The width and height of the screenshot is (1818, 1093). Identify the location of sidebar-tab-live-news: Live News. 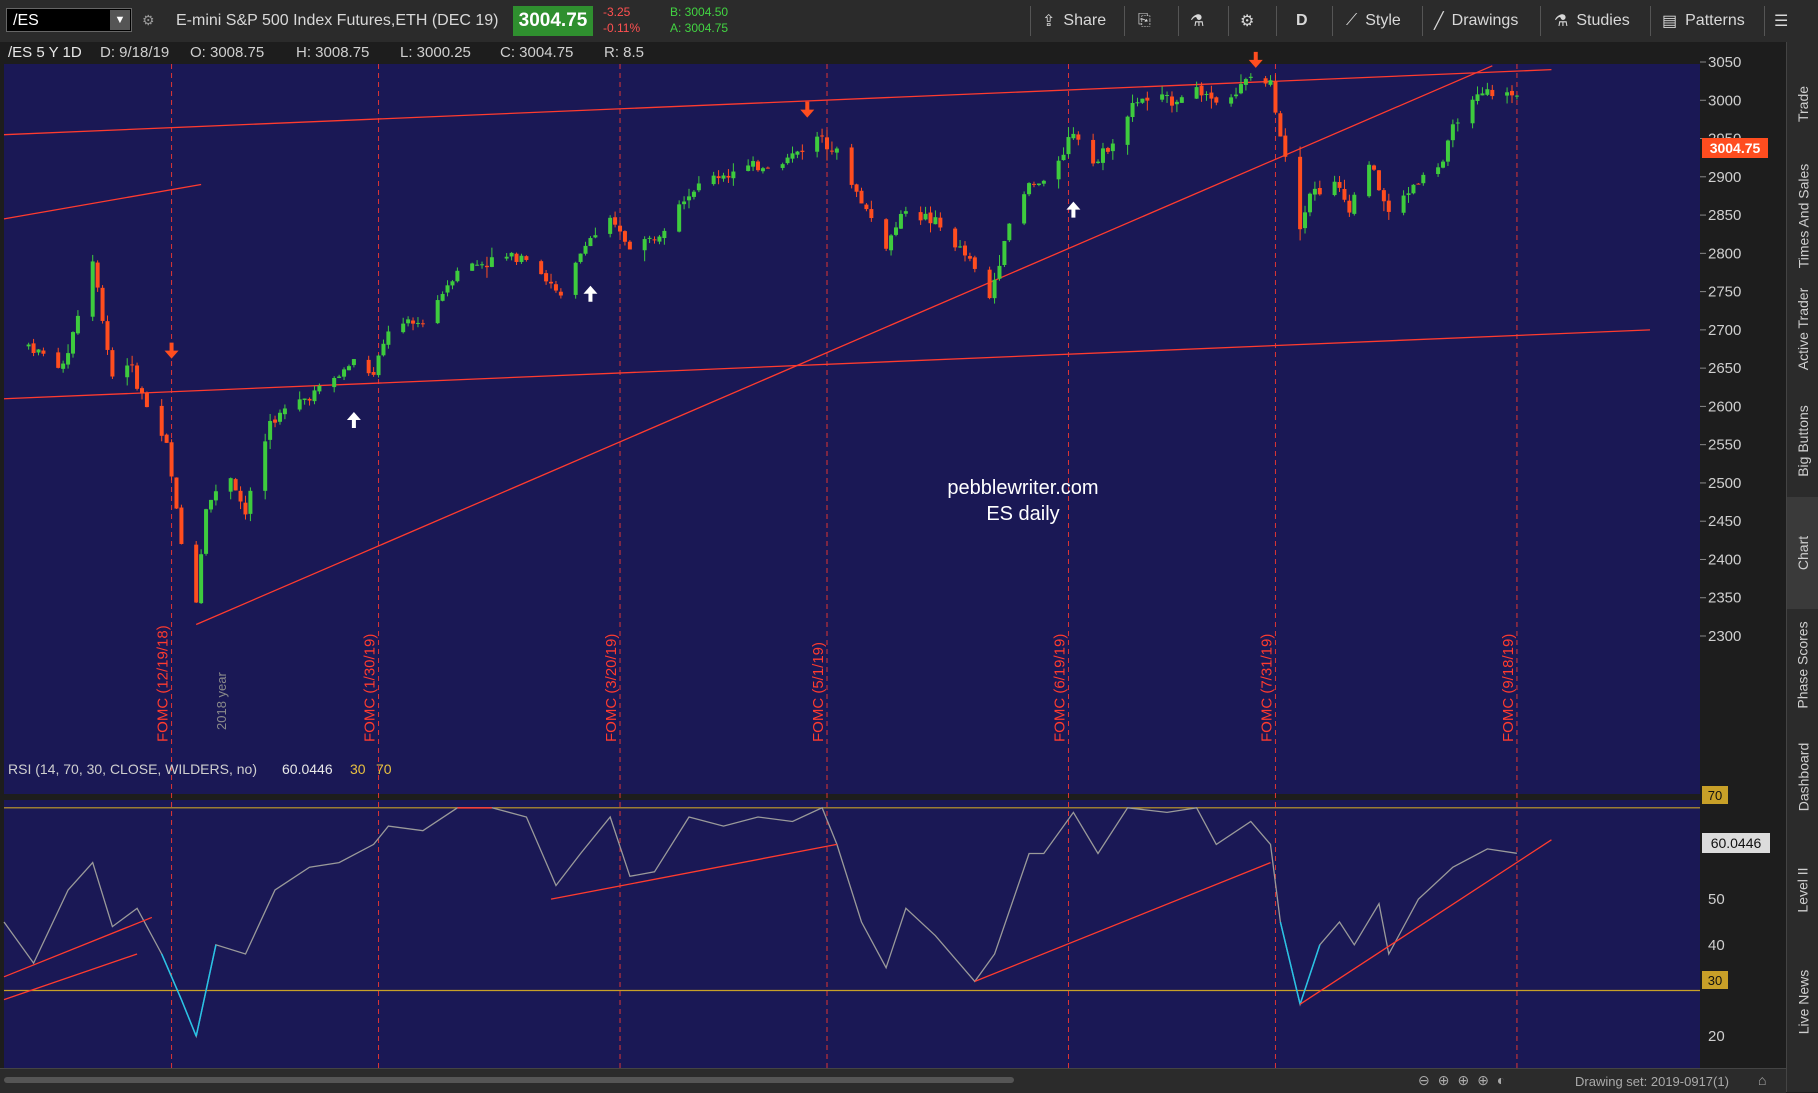
(1802, 1002).